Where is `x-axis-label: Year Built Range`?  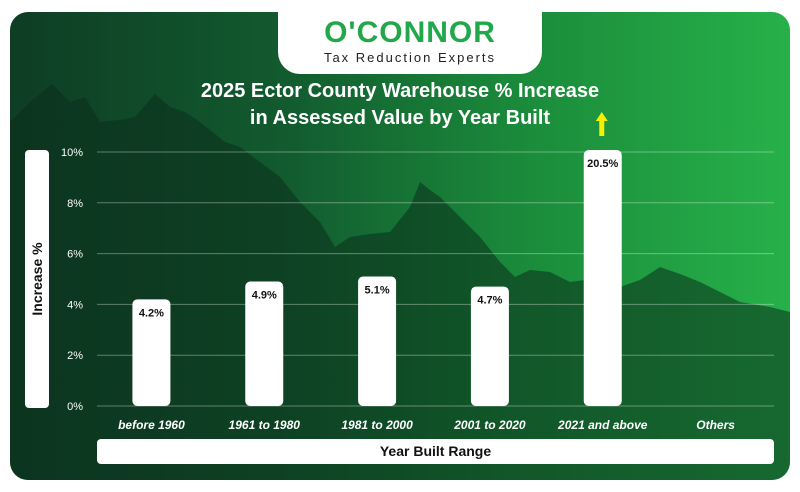
x-axis-label: Year Built Range is located at coordinates (435, 451).